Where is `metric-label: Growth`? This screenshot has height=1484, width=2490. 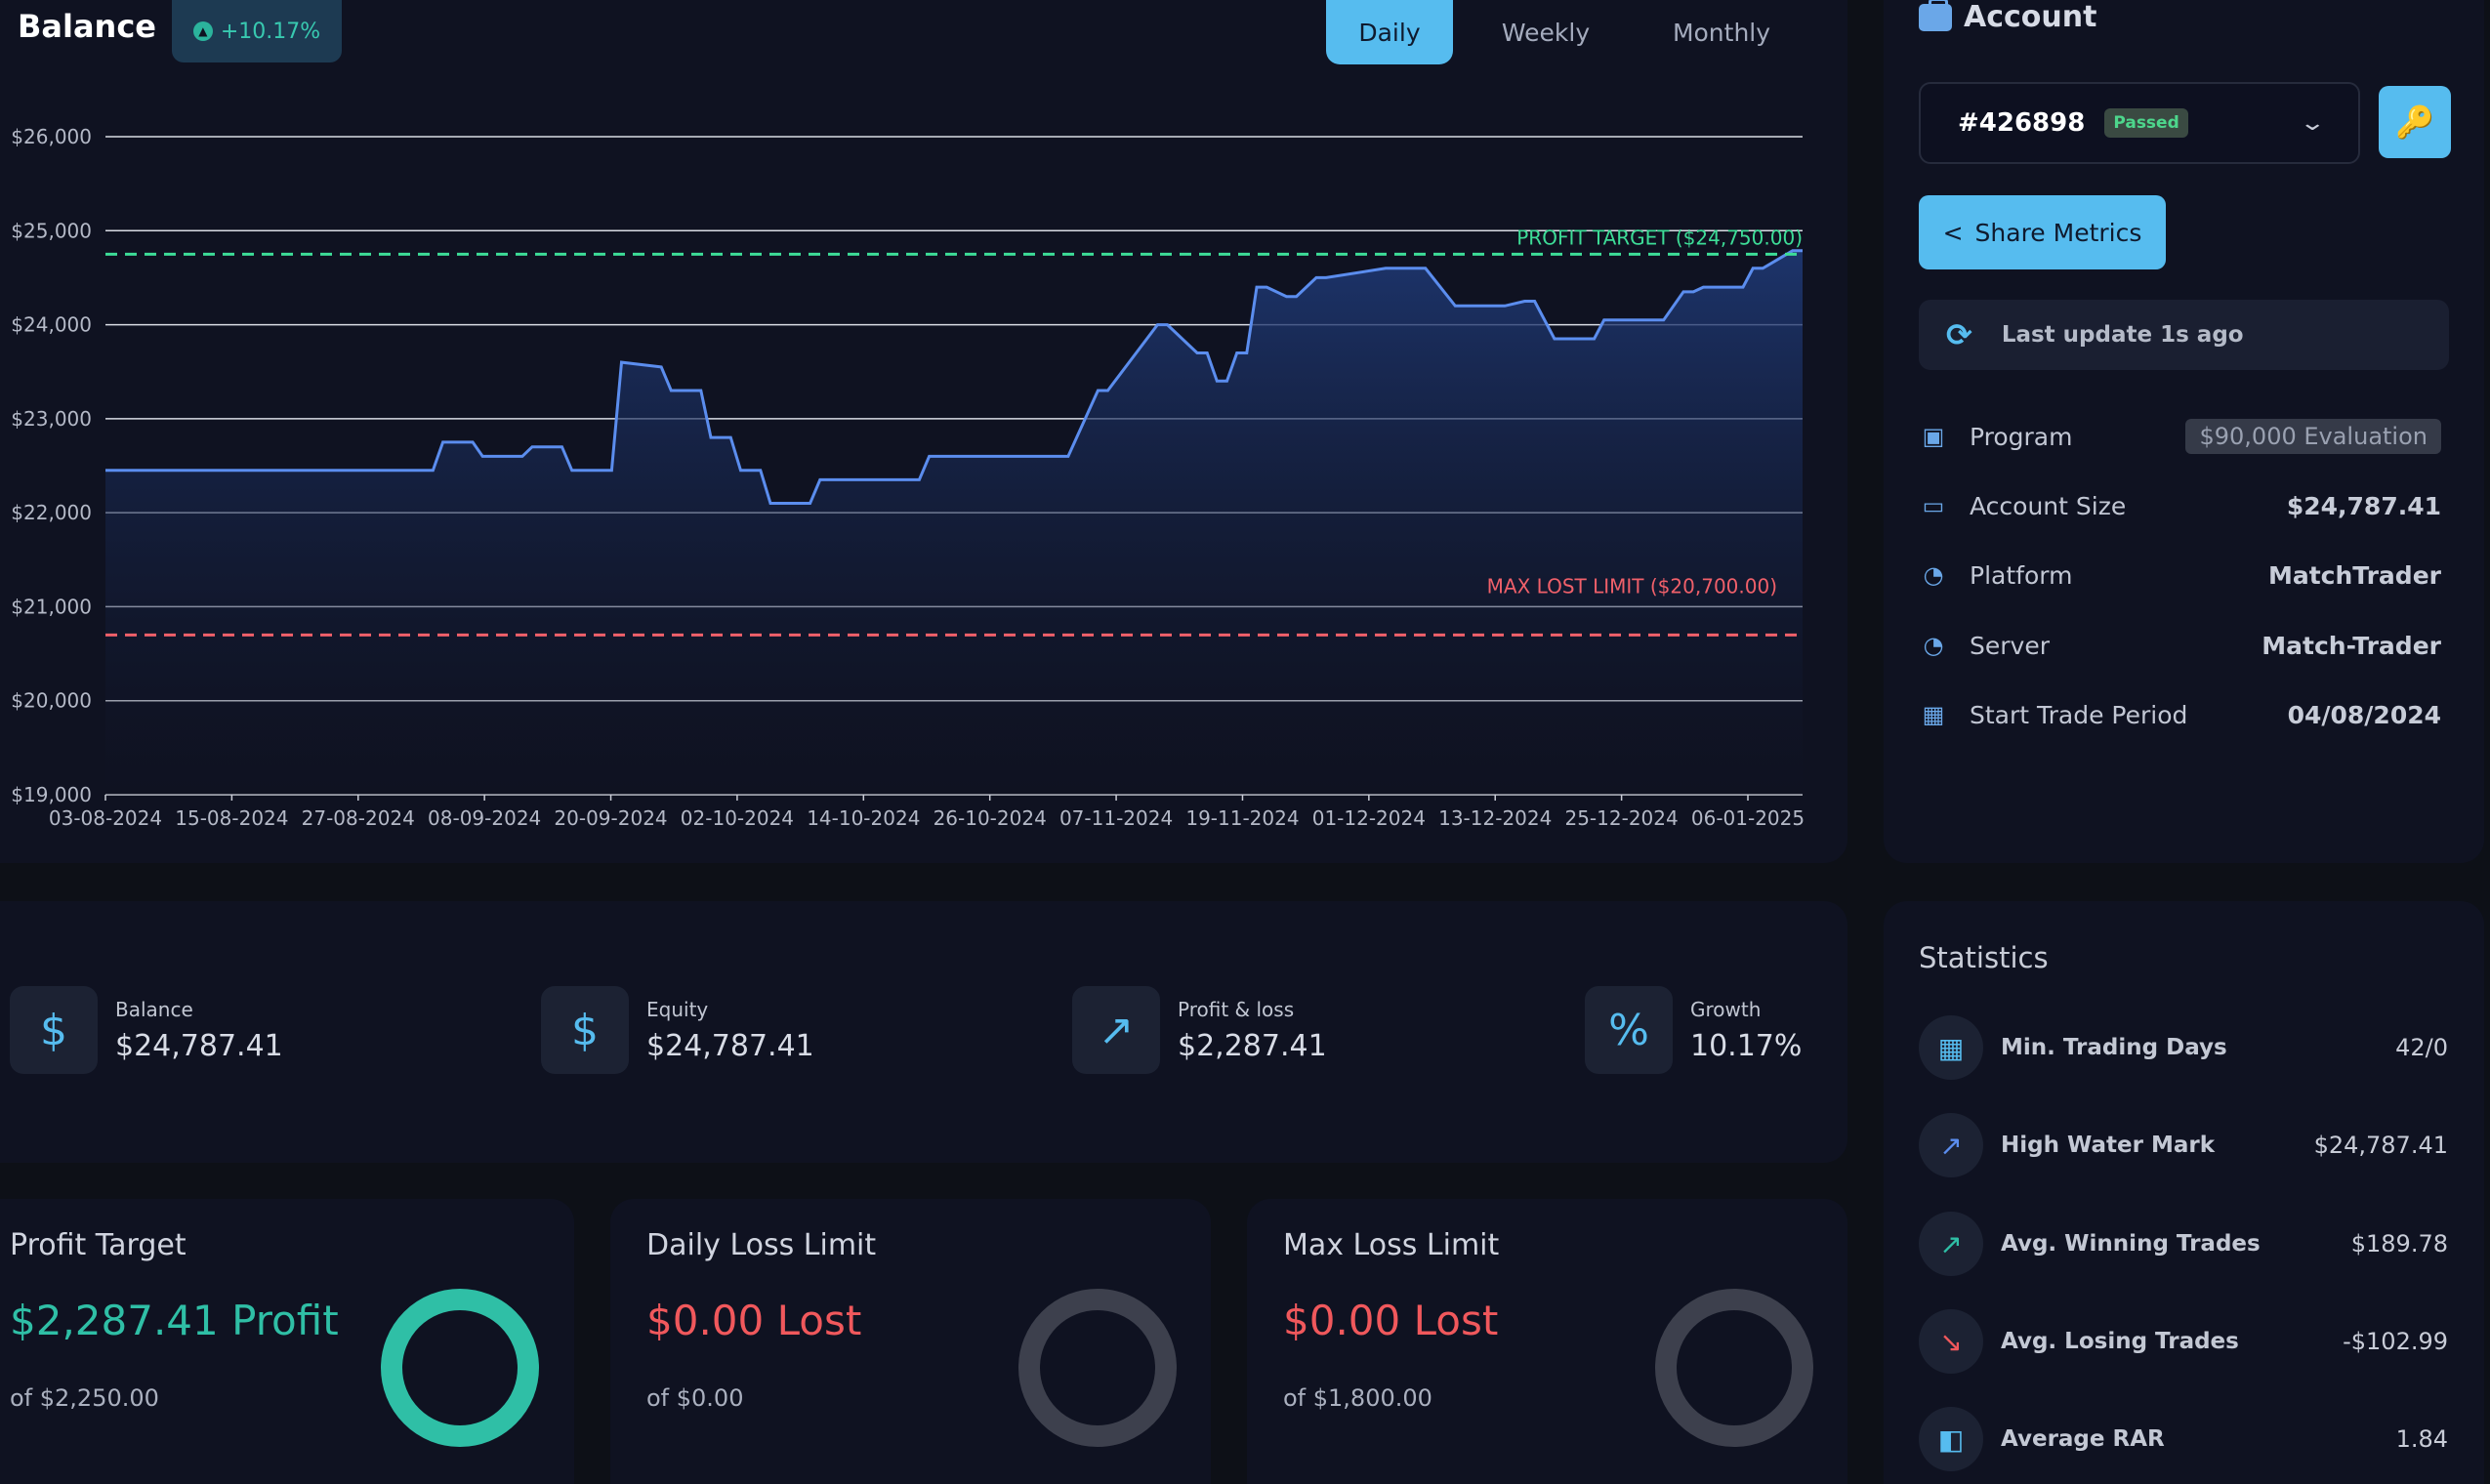 metric-label: Growth is located at coordinates (1726, 1009).